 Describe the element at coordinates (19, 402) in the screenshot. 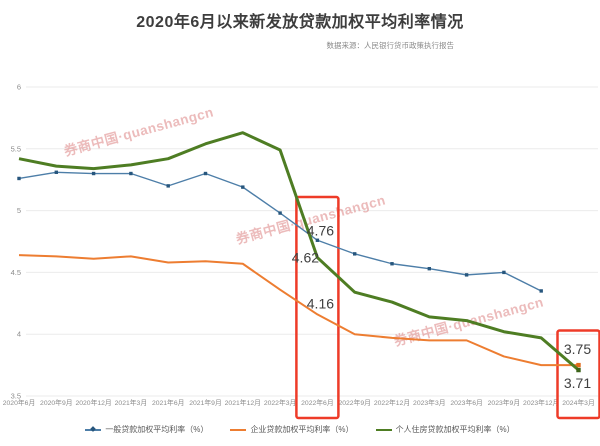

I see `x-tick-label: 2020年6月` at that location.